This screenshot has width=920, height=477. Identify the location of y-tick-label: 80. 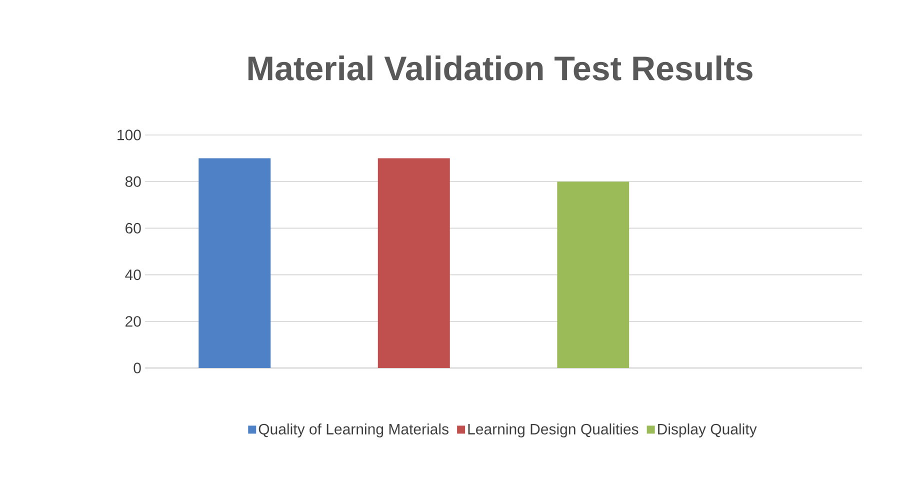
(133, 181).